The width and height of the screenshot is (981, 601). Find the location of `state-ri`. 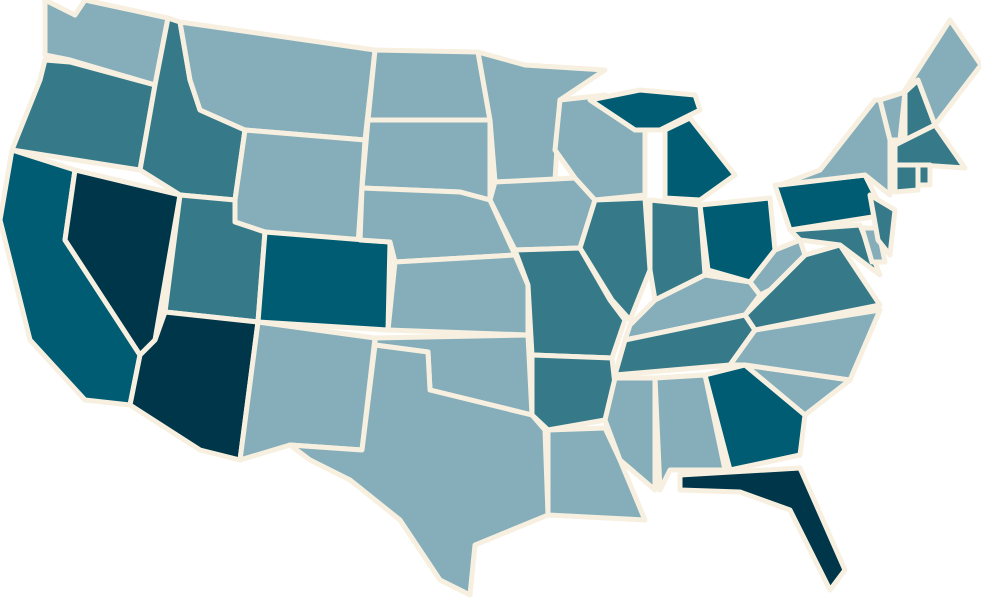

state-ri is located at coordinates (924, 175).